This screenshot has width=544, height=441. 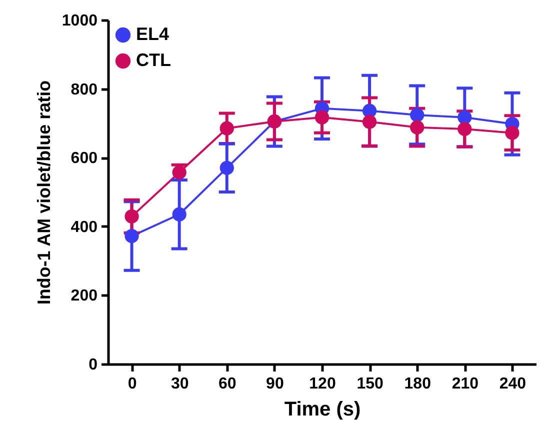 What do you see at coordinates (418, 384) in the screenshot?
I see `x-tick-label: 180` at bounding box center [418, 384].